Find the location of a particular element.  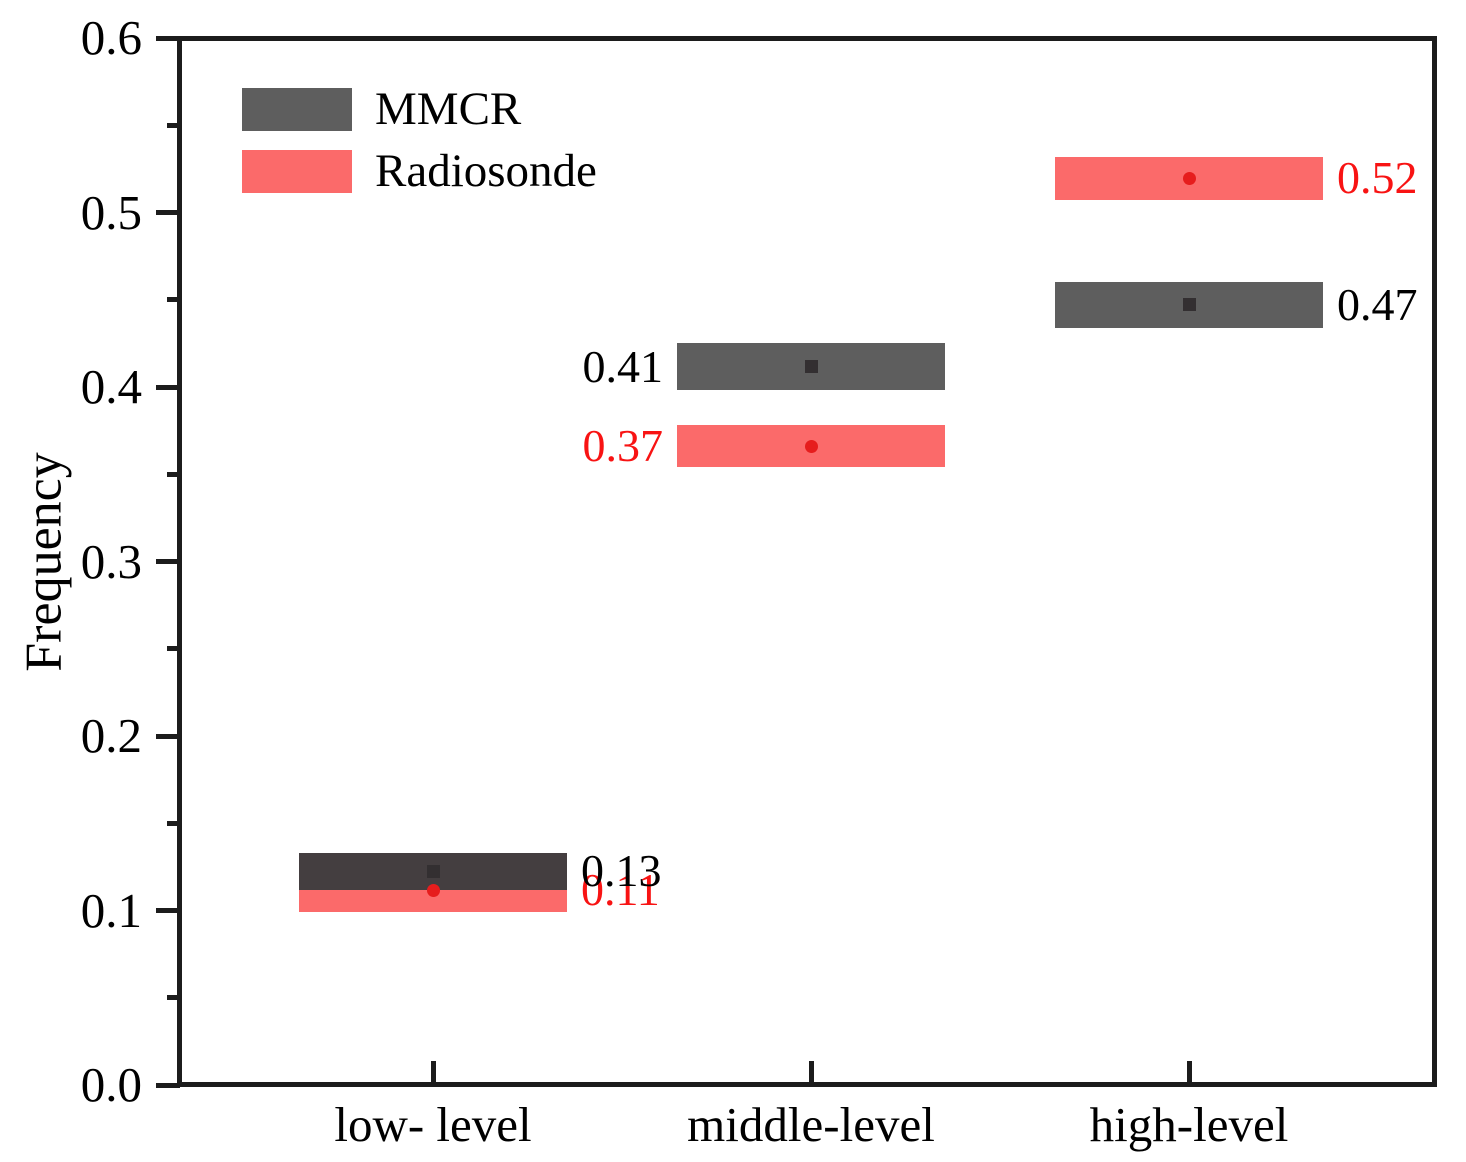

legend-item-mmcr: MMCR is located at coordinates (419, 109).